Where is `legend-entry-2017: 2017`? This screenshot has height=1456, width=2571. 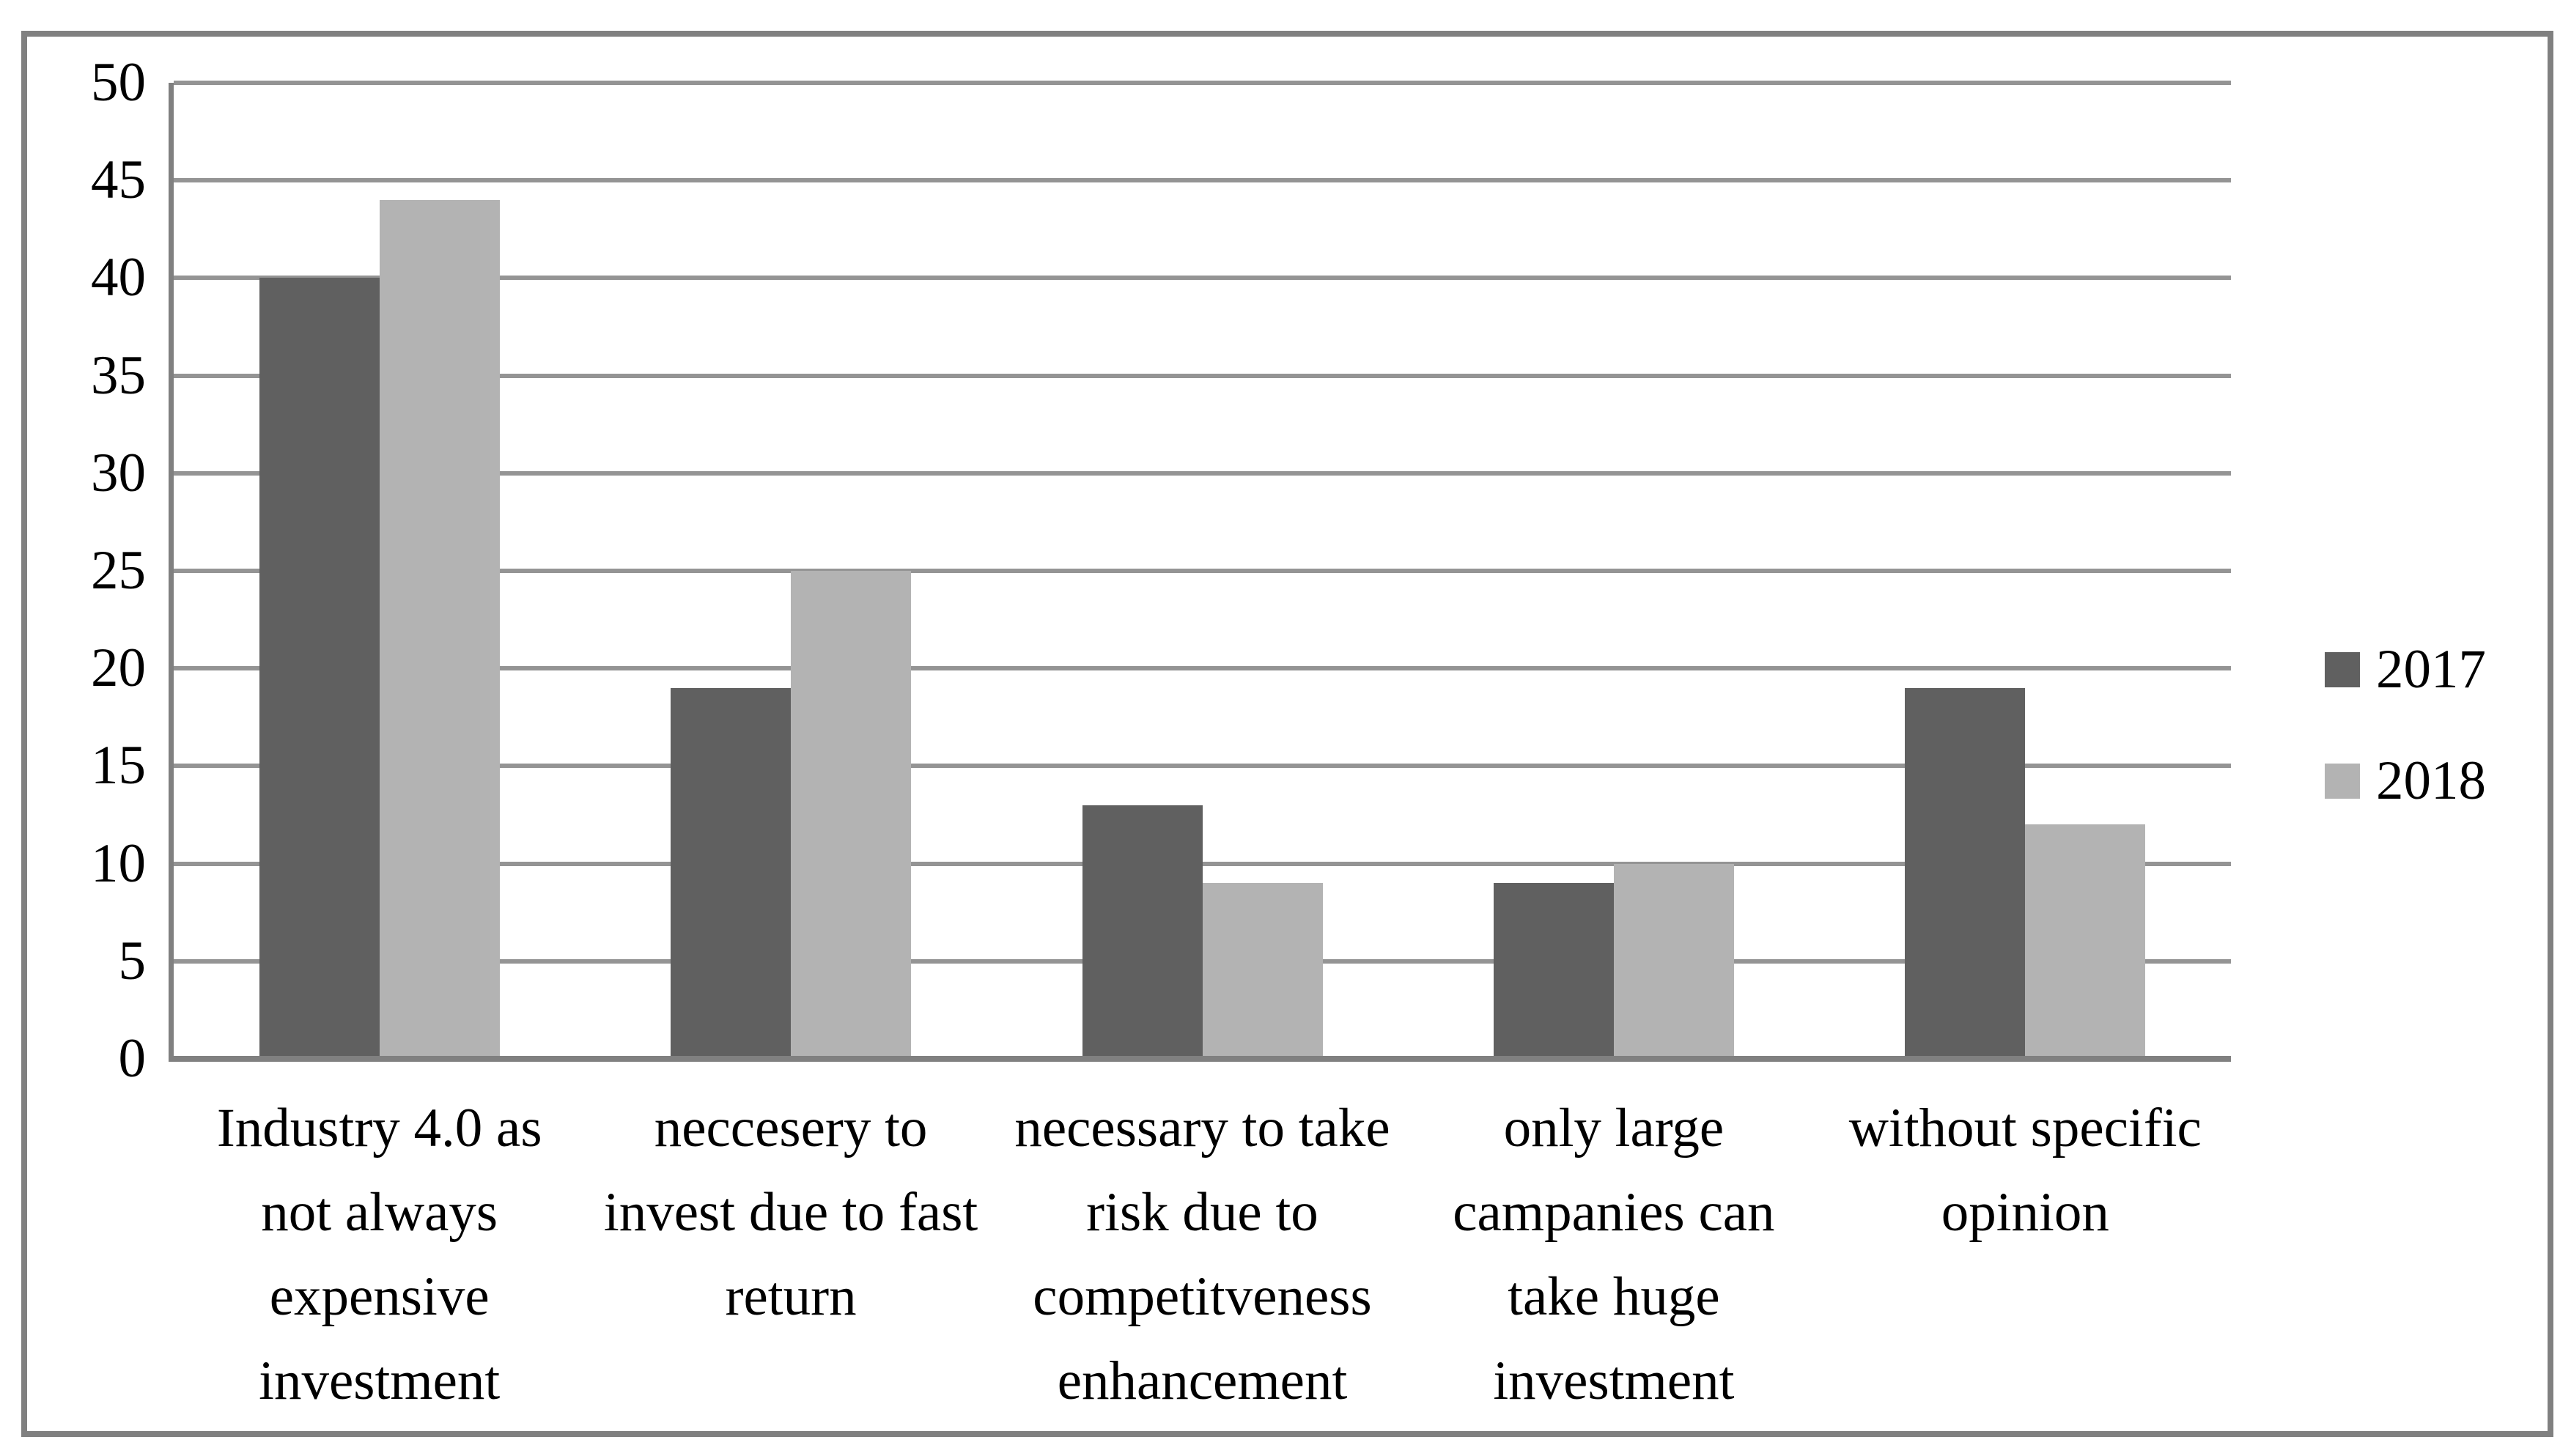
legend-entry-2017: 2017 is located at coordinates (2405, 669).